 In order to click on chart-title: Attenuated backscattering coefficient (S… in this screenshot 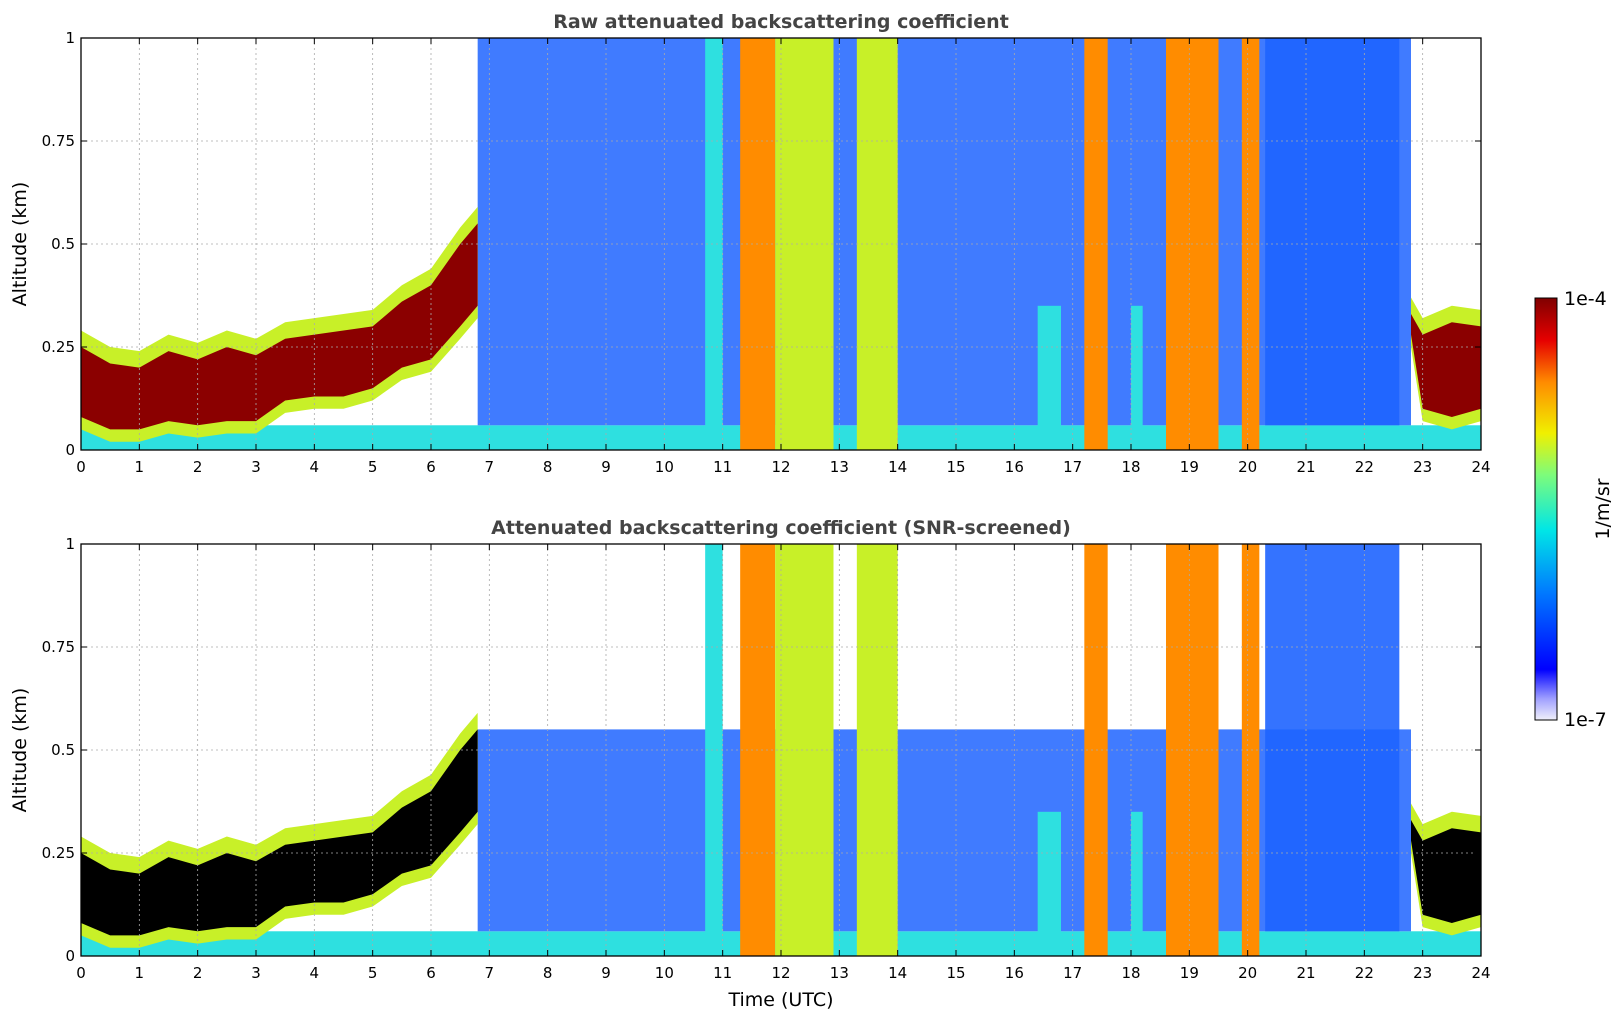, I will do `click(781, 528)`.